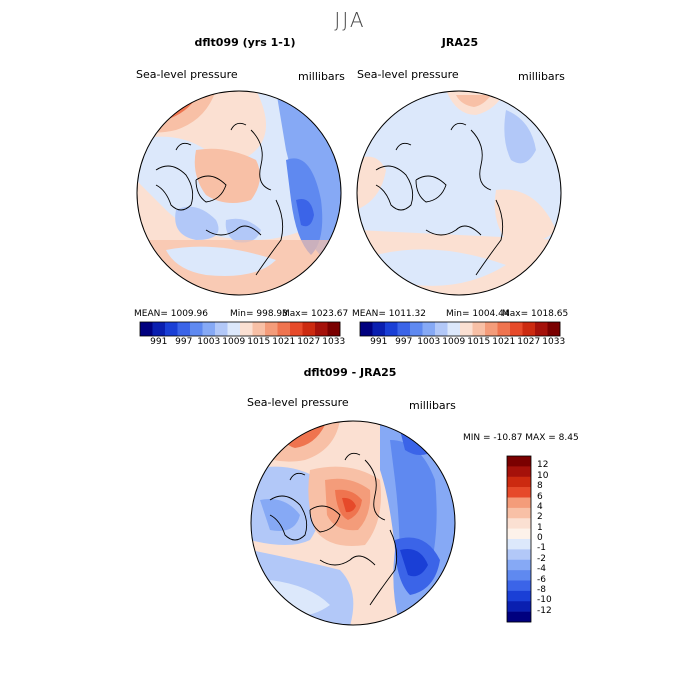  I want to click on stats-min: Min= 998.93, so click(259, 314).